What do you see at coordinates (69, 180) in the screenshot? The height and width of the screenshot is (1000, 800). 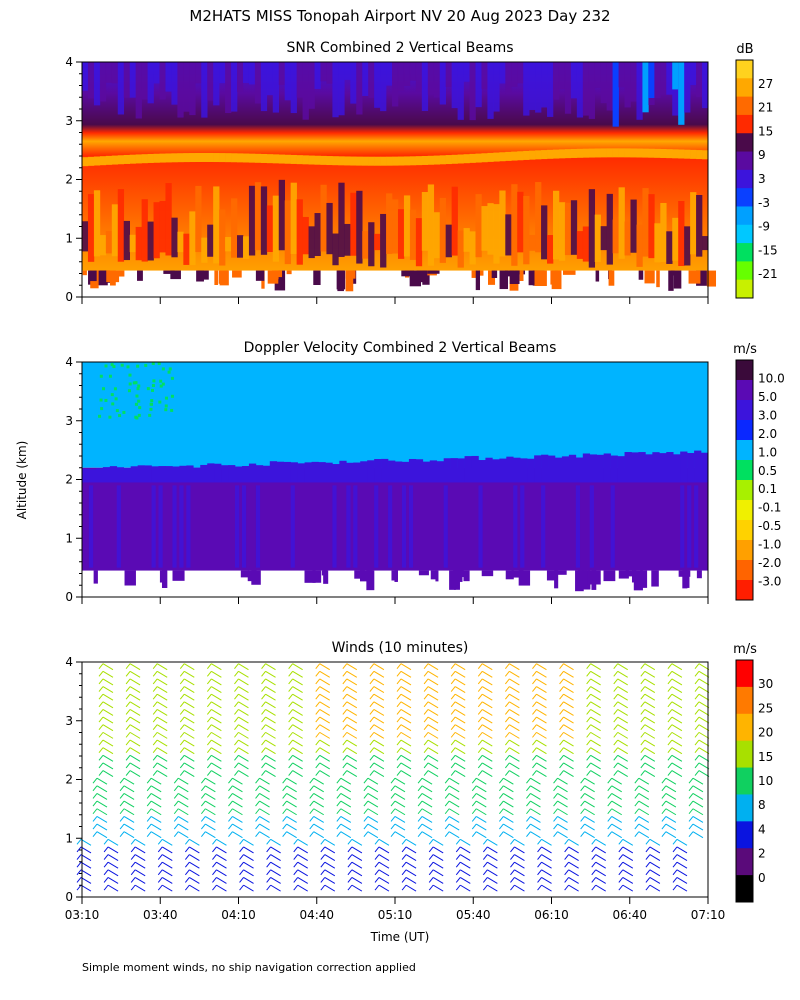 I see `y-tick-label: 2` at bounding box center [69, 180].